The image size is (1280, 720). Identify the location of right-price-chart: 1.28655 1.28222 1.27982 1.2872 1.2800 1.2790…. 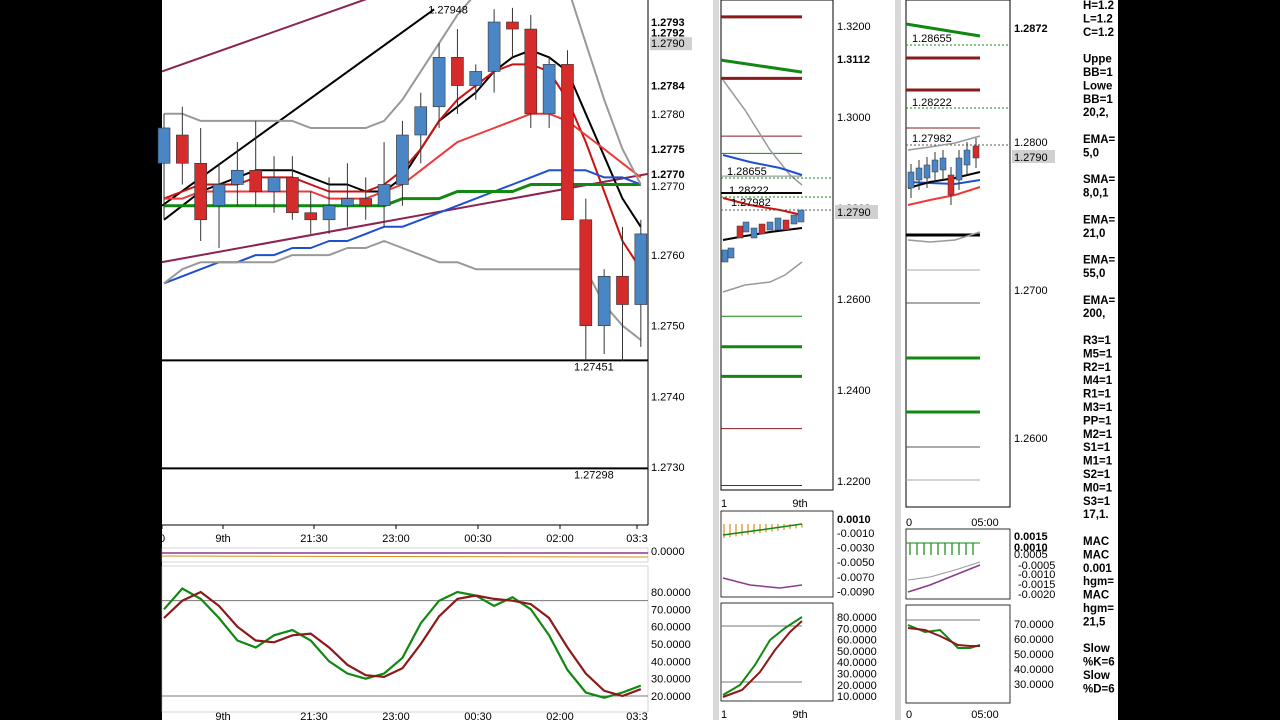
(980, 264).